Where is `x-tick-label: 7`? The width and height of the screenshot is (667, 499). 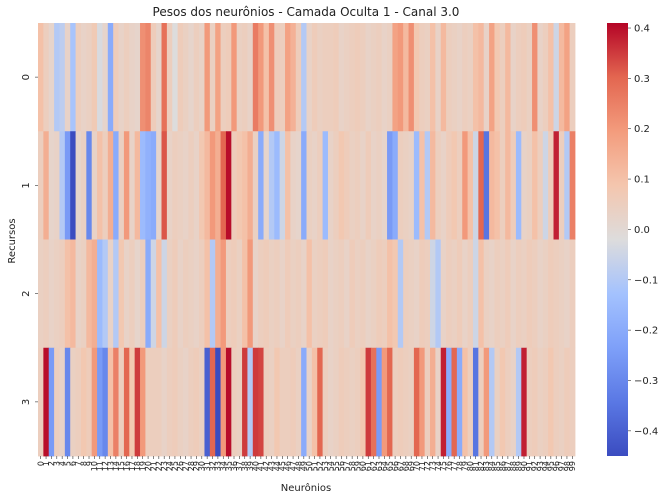
x-tick-label: 7 is located at coordinates (78, 463).